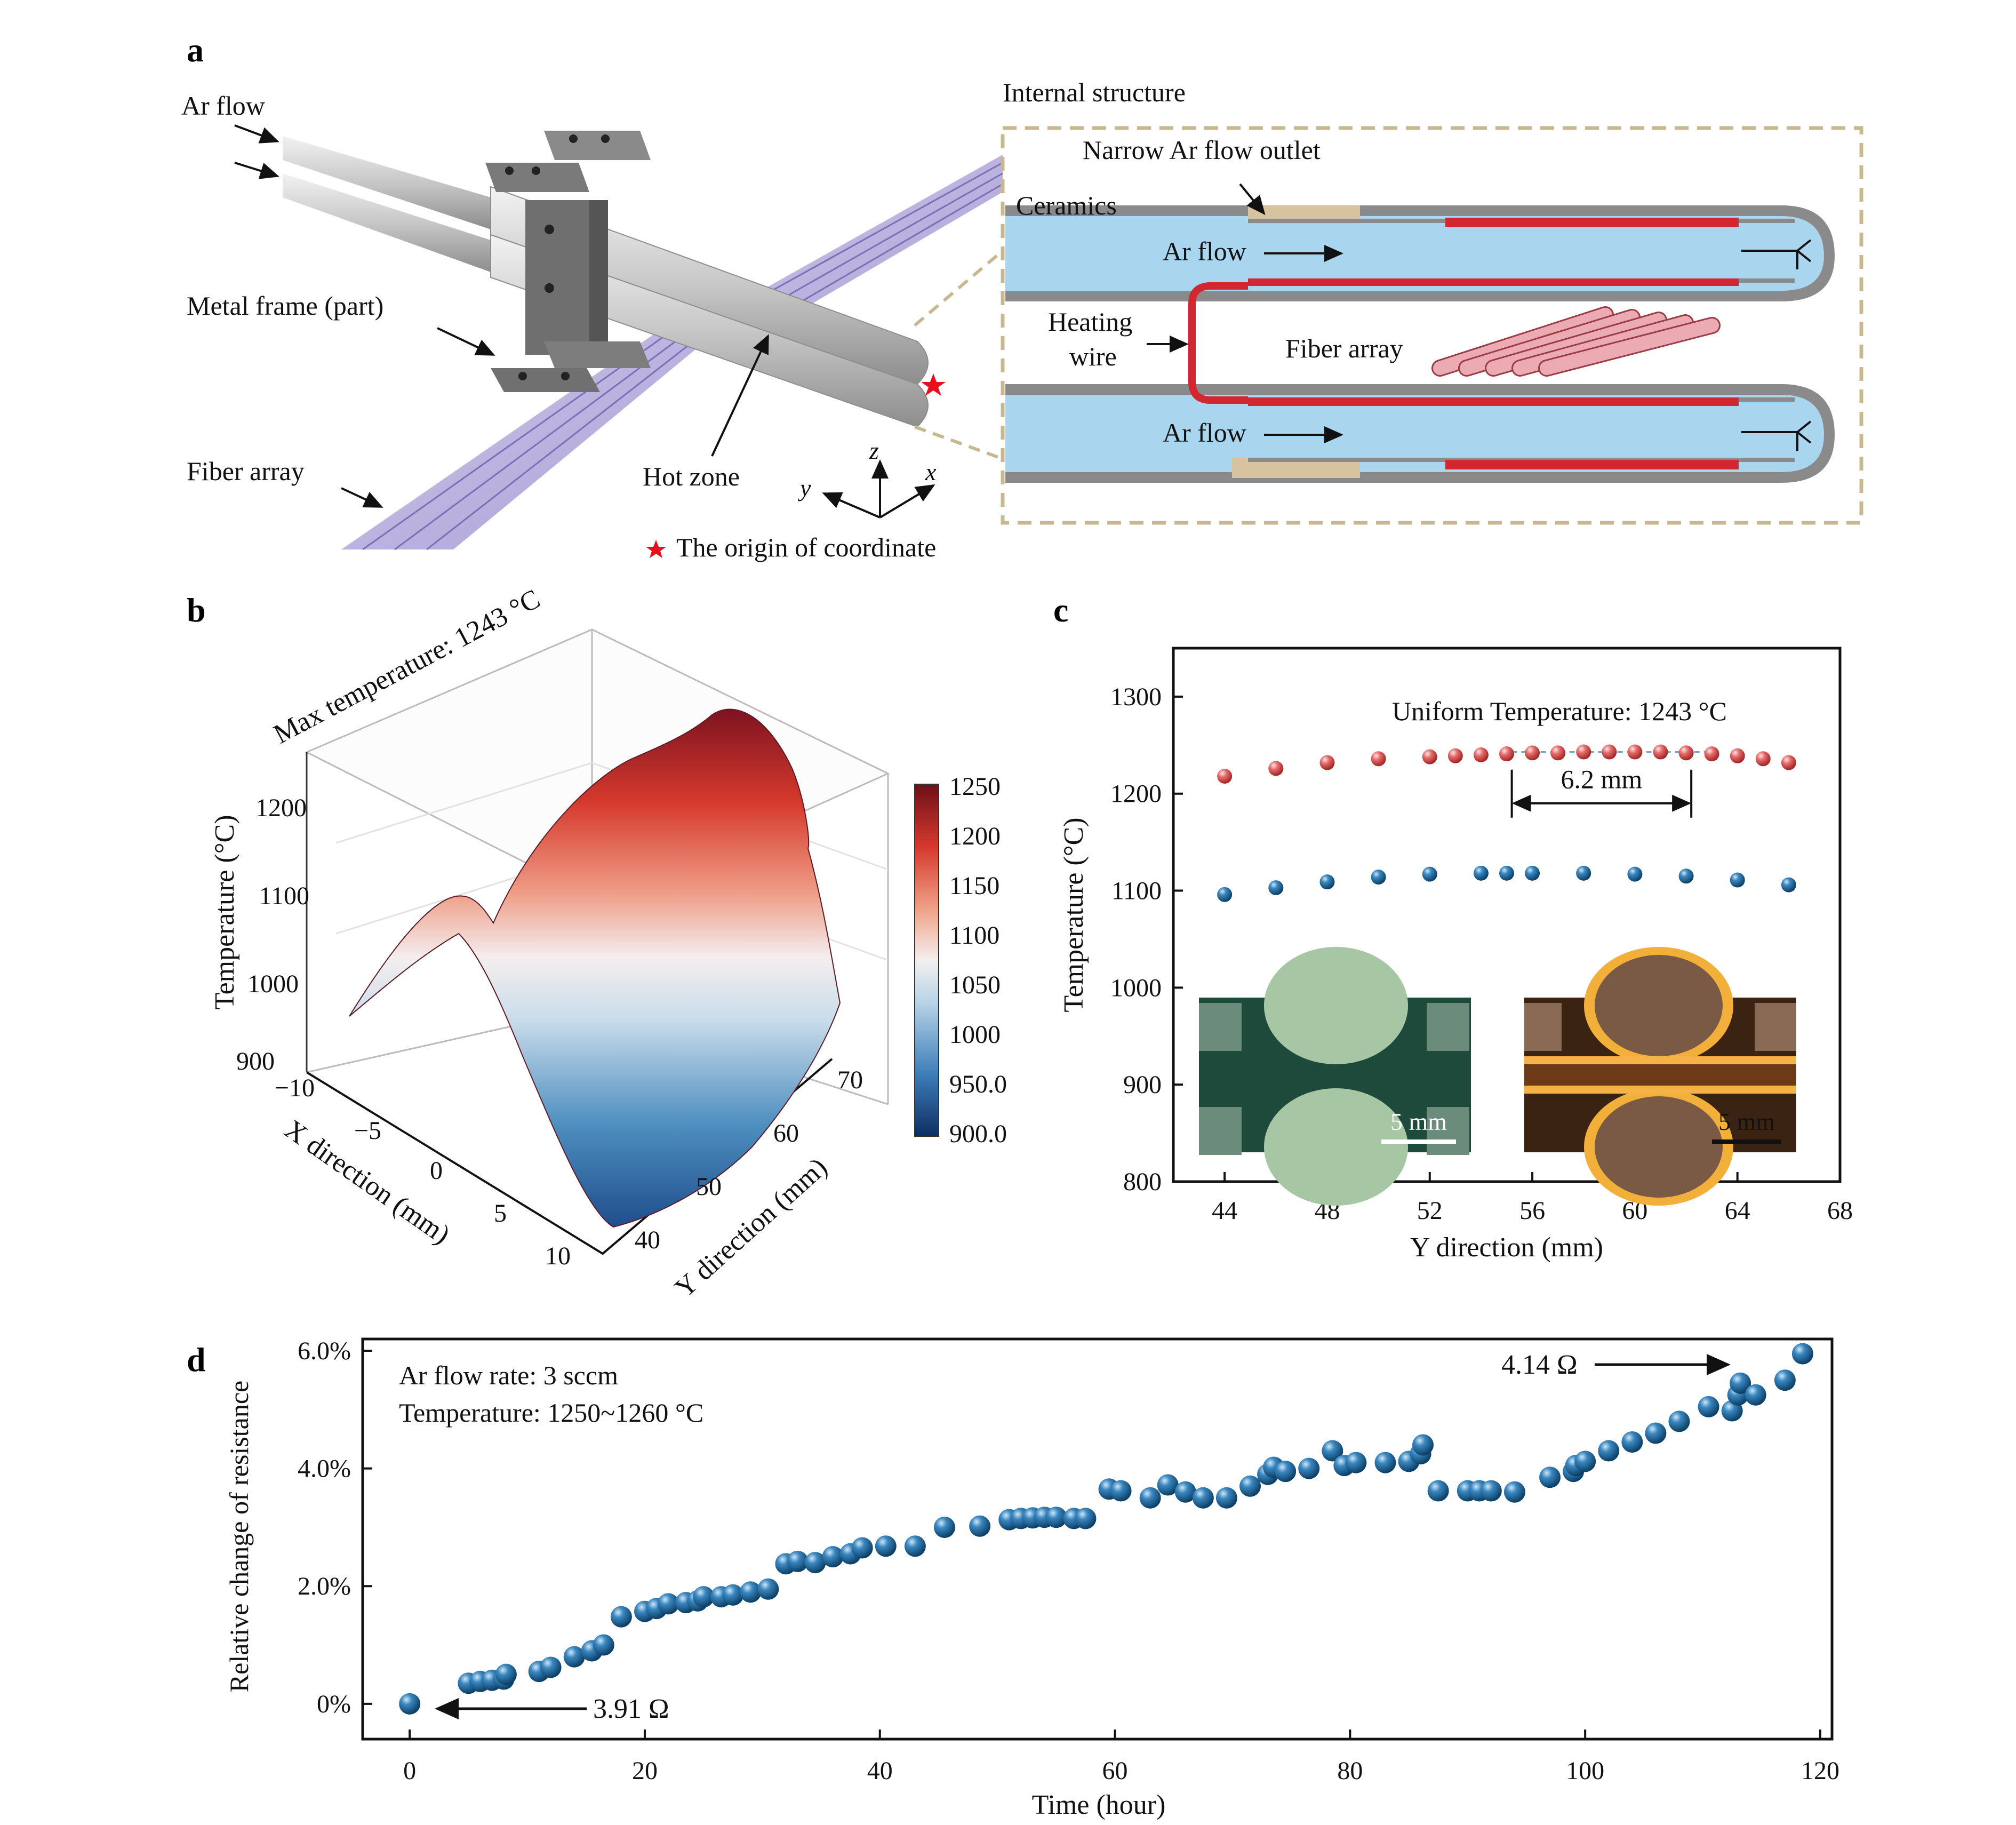 The height and width of the screenshot is (1825, 2016). What do you see at coordinates (933, 384) in the screenshot?
I see `origin-star-icon` at bounding box center [933, 384].